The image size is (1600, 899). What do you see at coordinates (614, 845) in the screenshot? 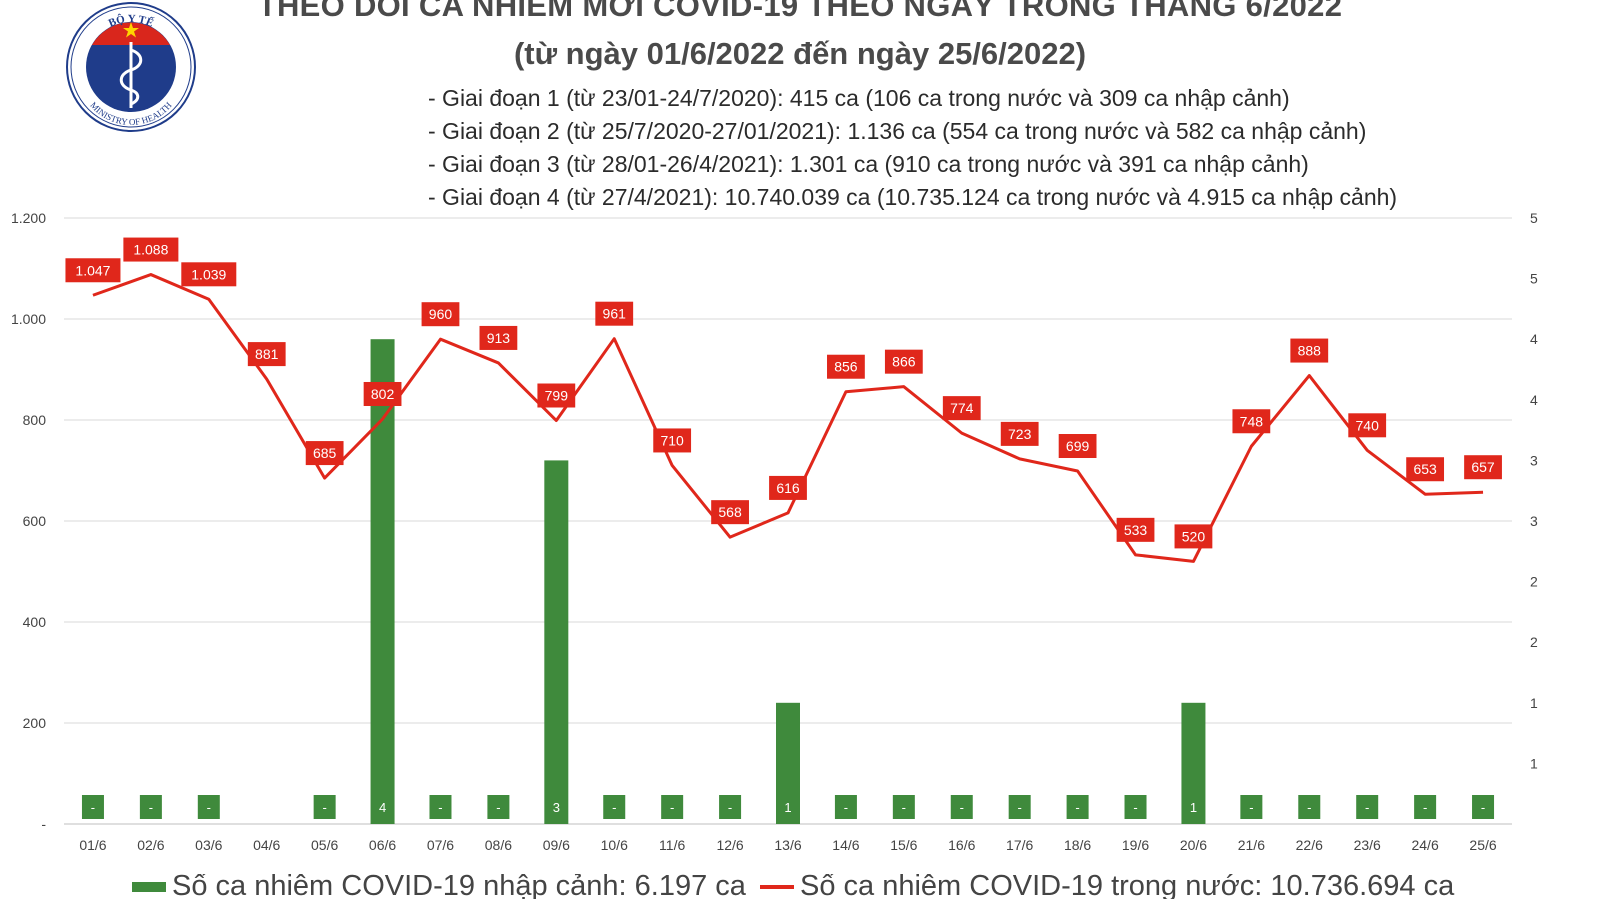
I see `x-axis-tick-label: 10/6` at bounding box center [614, 845].